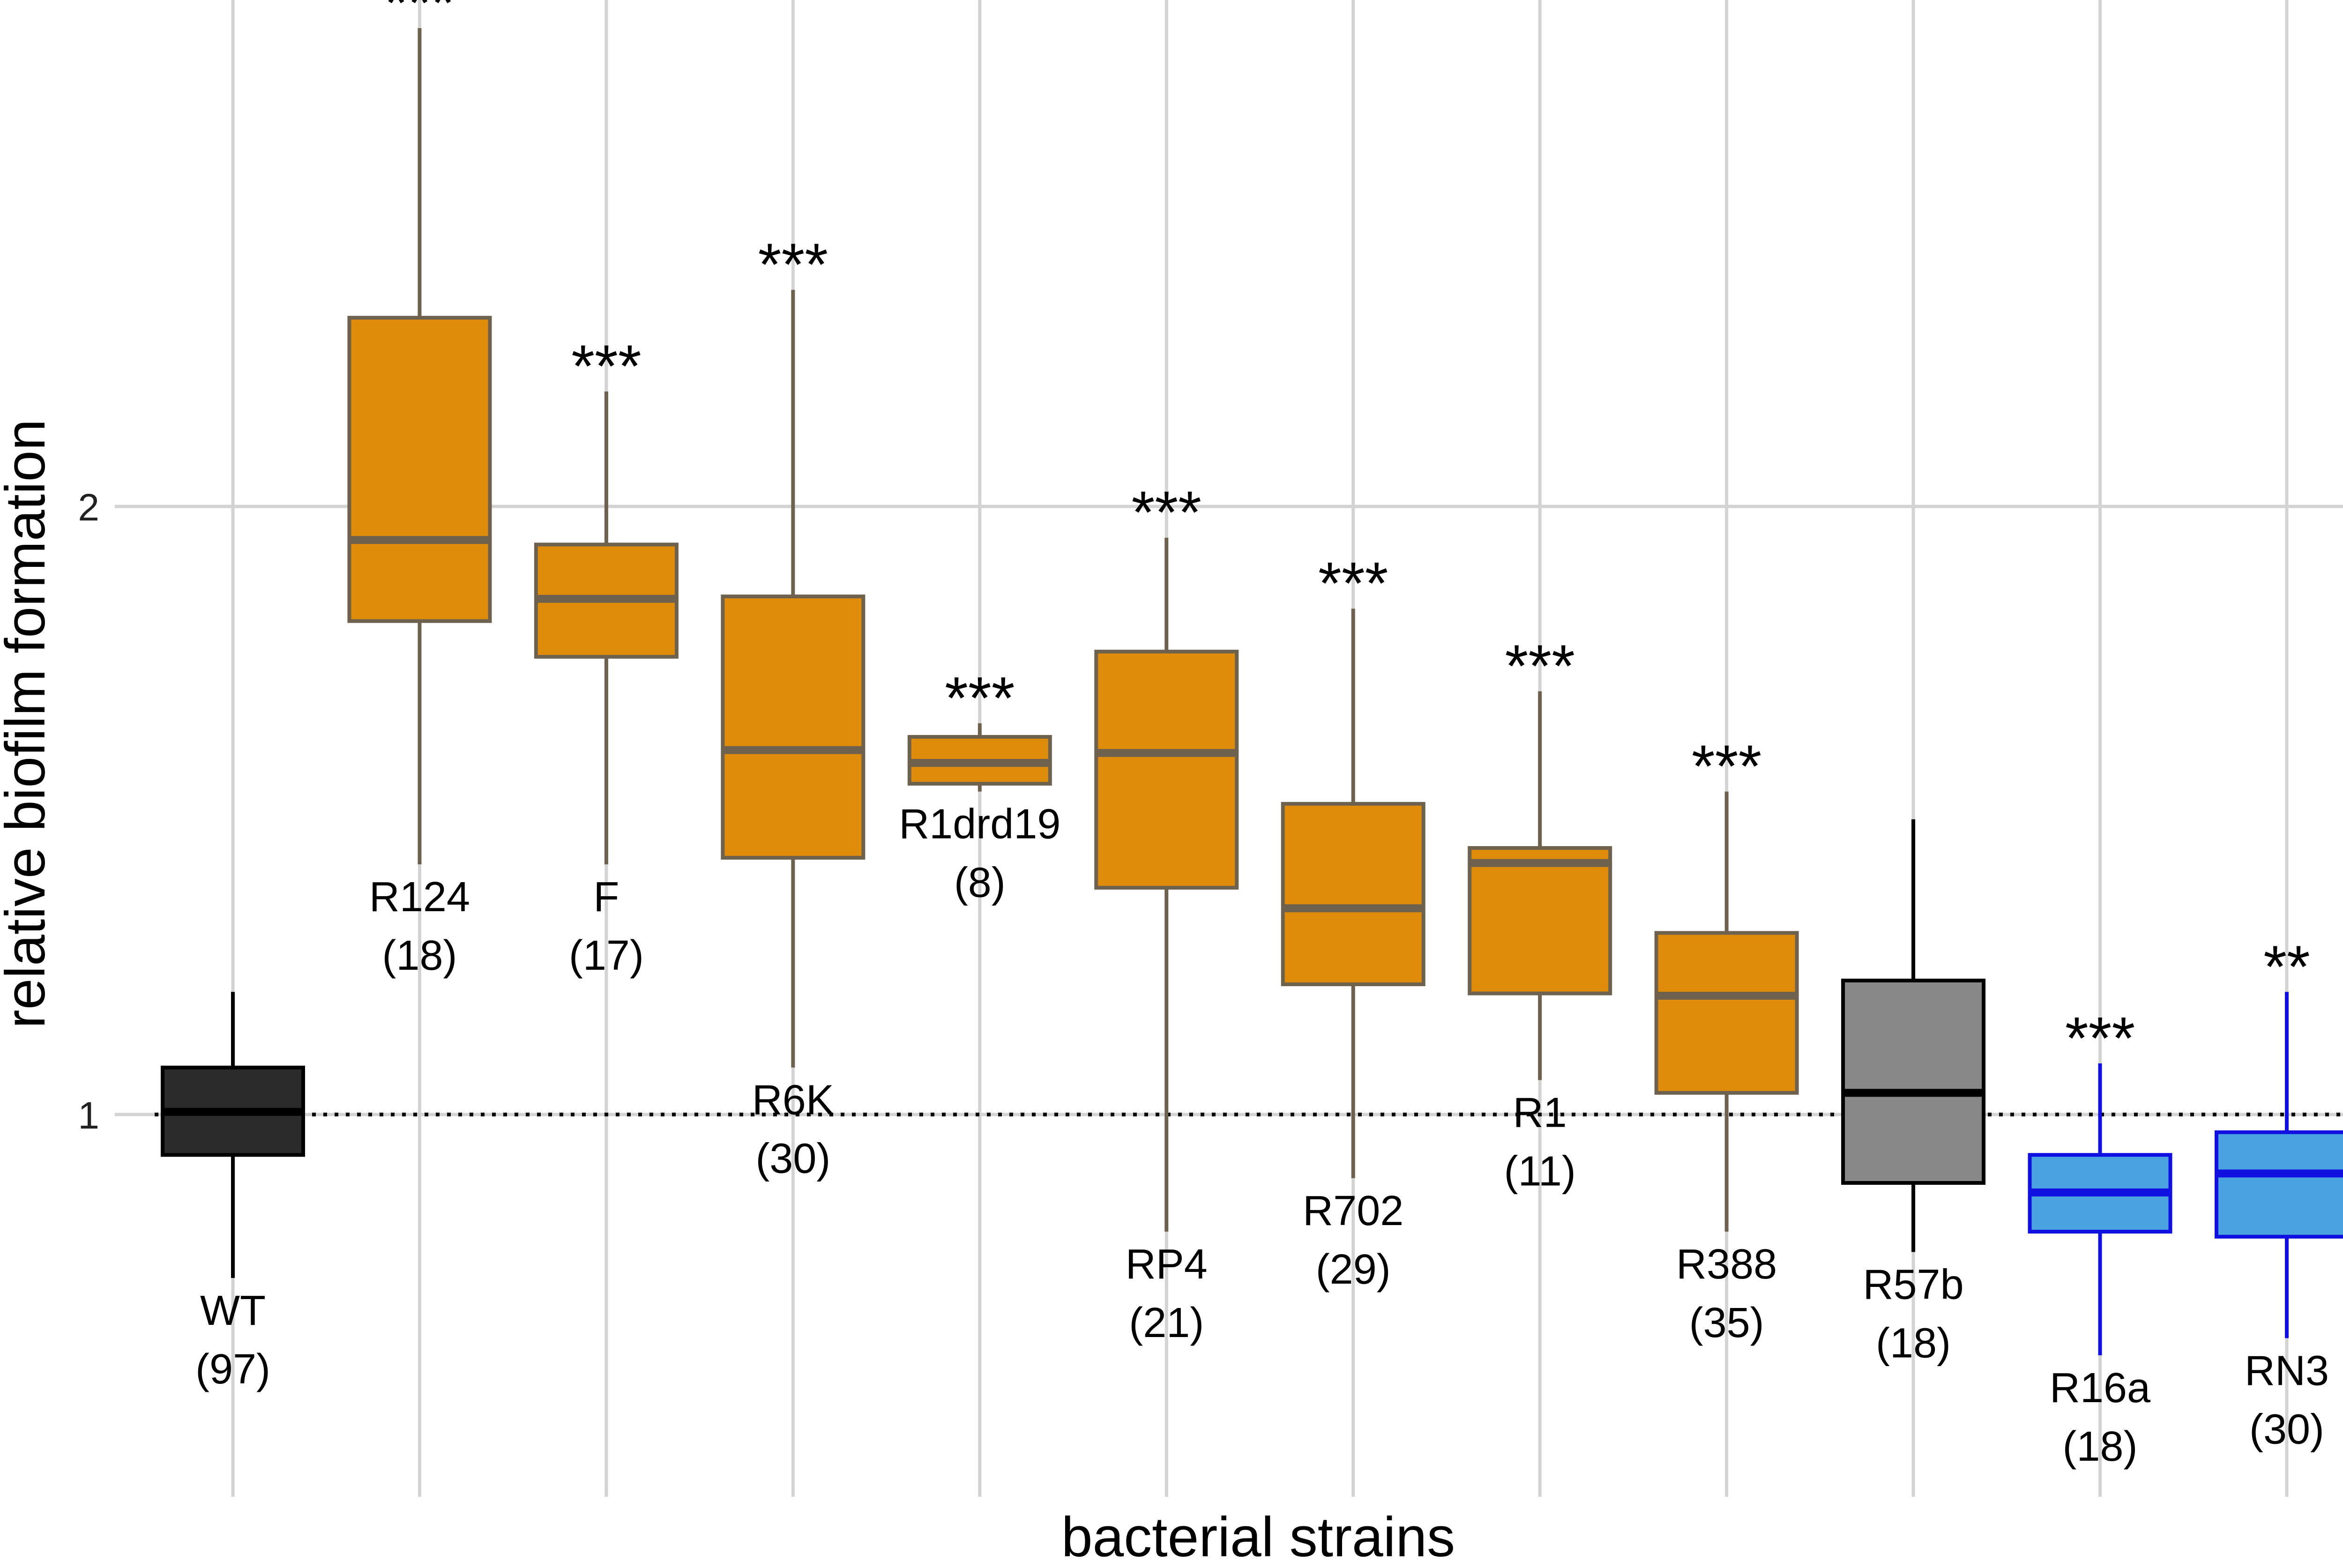  Describe the element at coordinates (88, 1115) in the screenshot. I see `y-tick-label-1: 1` at that location.